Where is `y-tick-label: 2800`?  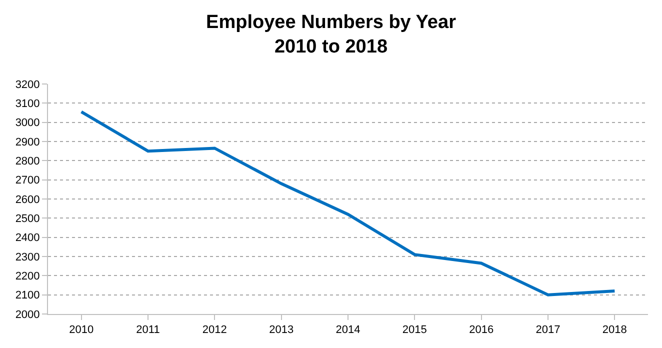 y-tick-label: 2800 is located at coordinates (27, 162).